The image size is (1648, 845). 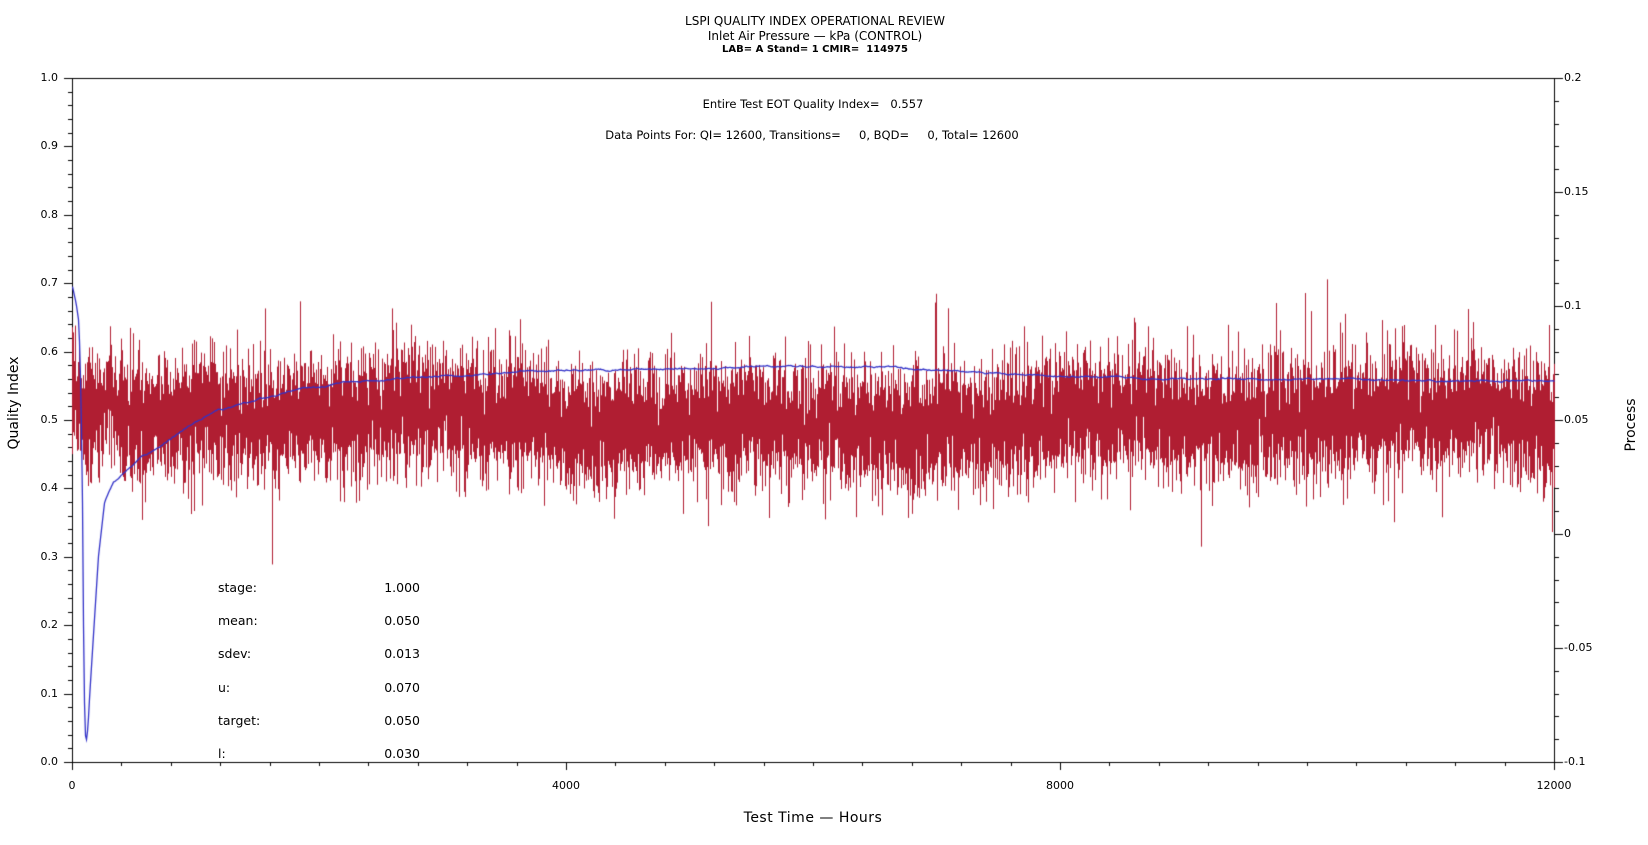 What do you see at coordinates (235, 654) in the screenshot?
I see `stat-label: sdev:` at bounding box center [235, 654].